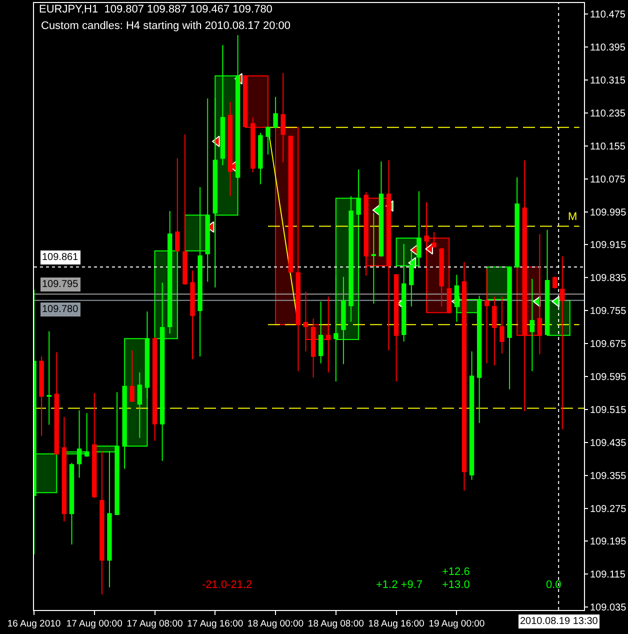  I want to click on y-tick-label: 109.835, so click(608, 278).